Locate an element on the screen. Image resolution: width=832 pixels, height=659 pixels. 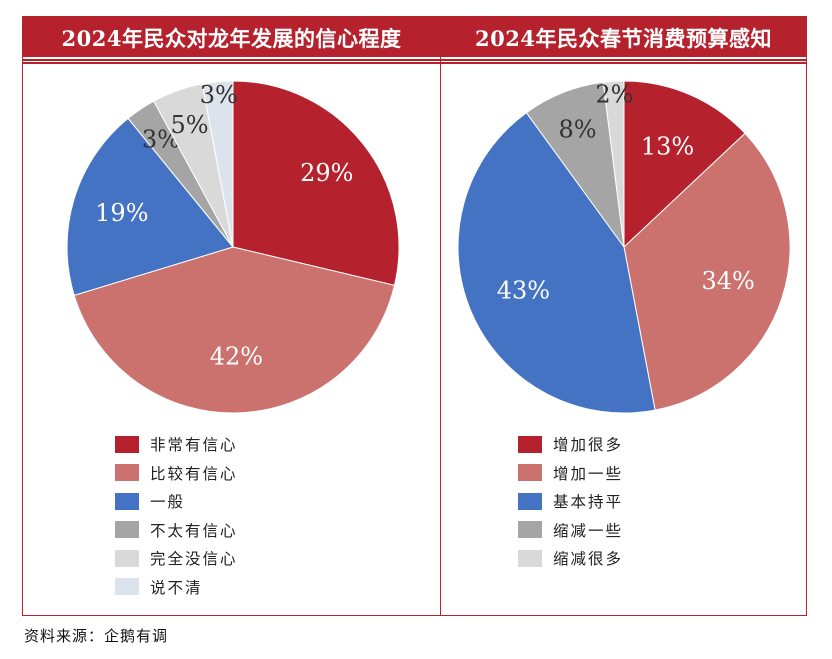
legend-item: 非常有信心 is located at coordinates (176, 444).